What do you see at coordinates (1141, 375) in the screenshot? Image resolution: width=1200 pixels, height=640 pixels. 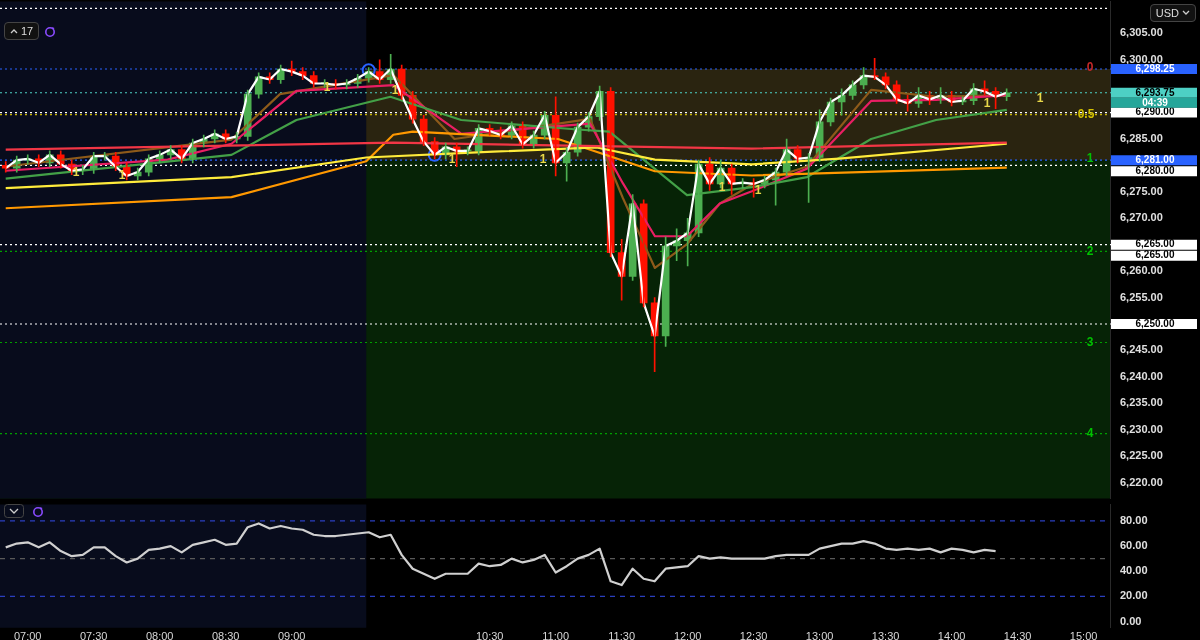 I see `y-tick-label: 6,240.00` at bounding box center [1141, 375].